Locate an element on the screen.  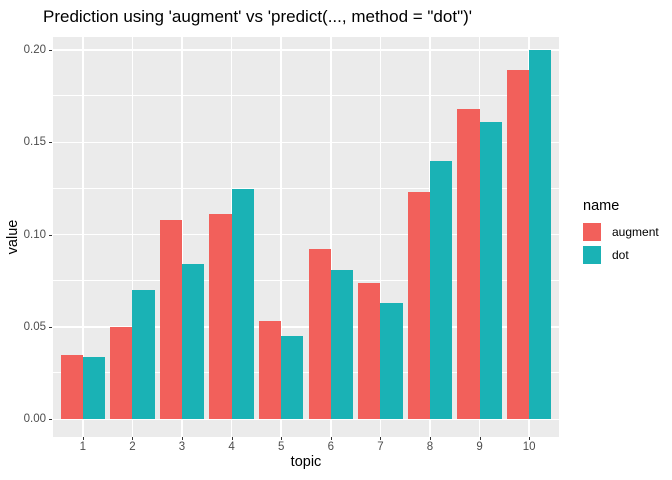
x-axis-title: topic is located at coordinates (306, 462).